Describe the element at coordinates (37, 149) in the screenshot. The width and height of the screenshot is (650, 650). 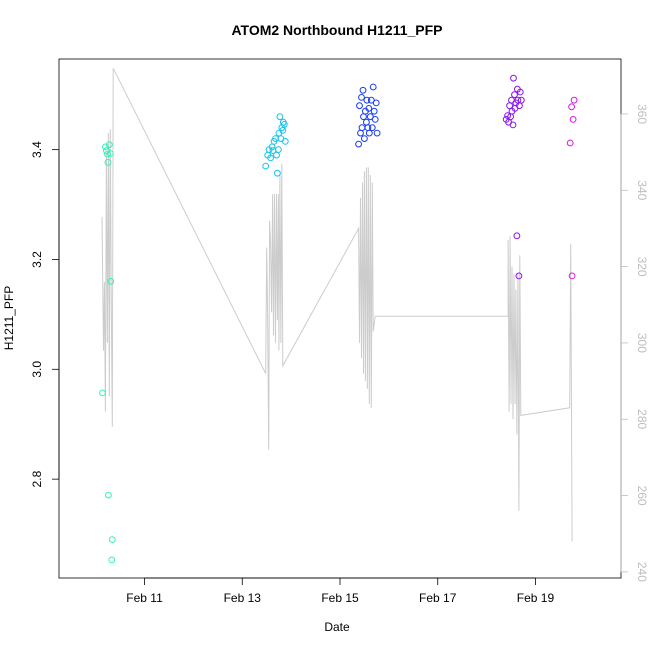
I see `y-tick-label: 3.4` at that location.